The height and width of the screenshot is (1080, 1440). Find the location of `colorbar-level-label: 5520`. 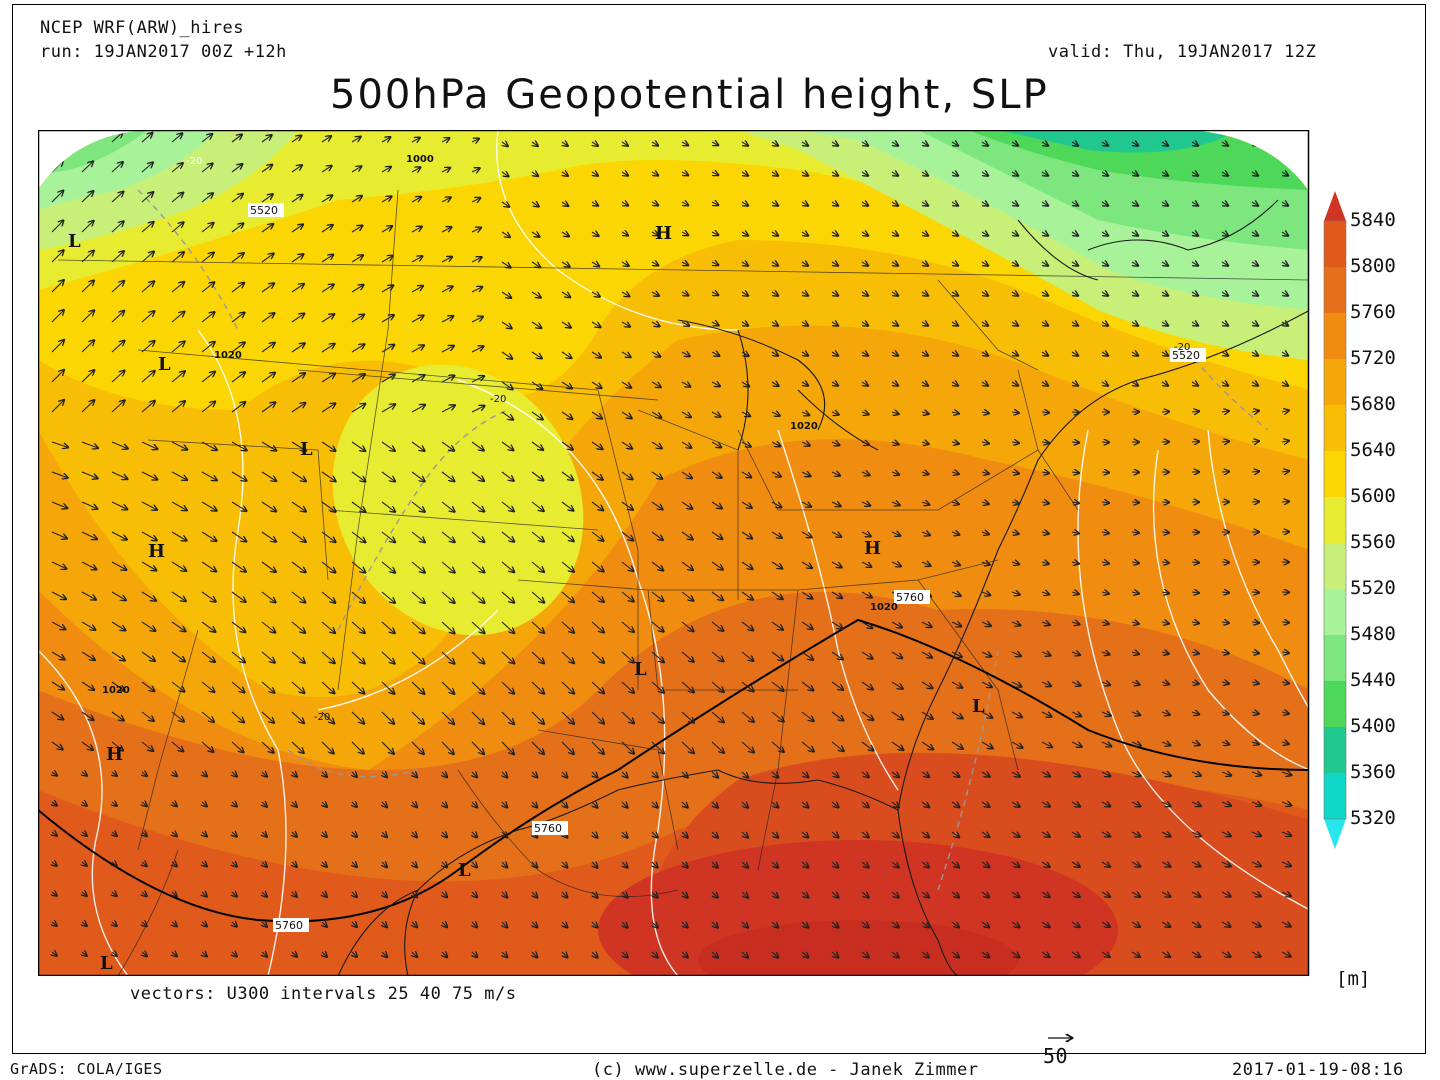

colorbar-level-label: 5520 is located at coordinates (1373, 588).